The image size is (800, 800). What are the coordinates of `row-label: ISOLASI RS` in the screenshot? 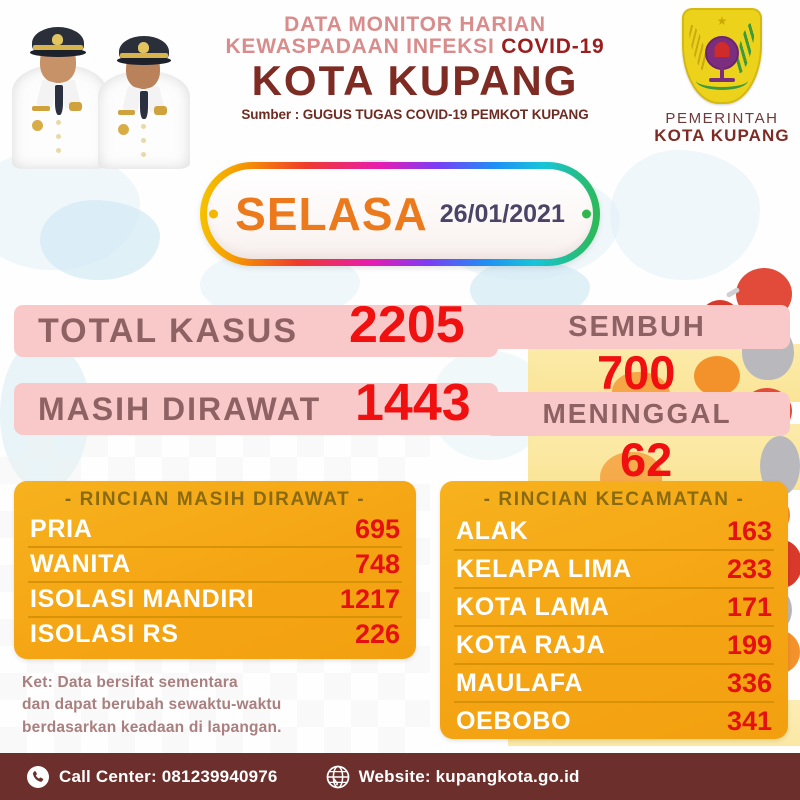 It's located at (104, 634).